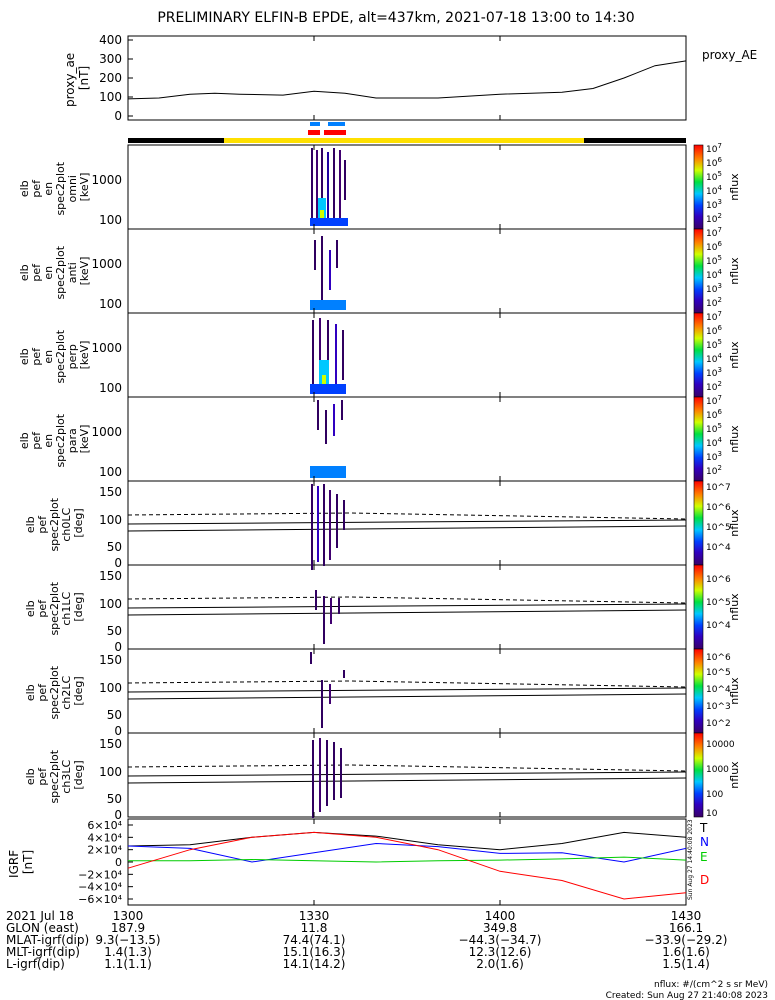  I want to click on ae-tick-label: 200, so click(110, 78).